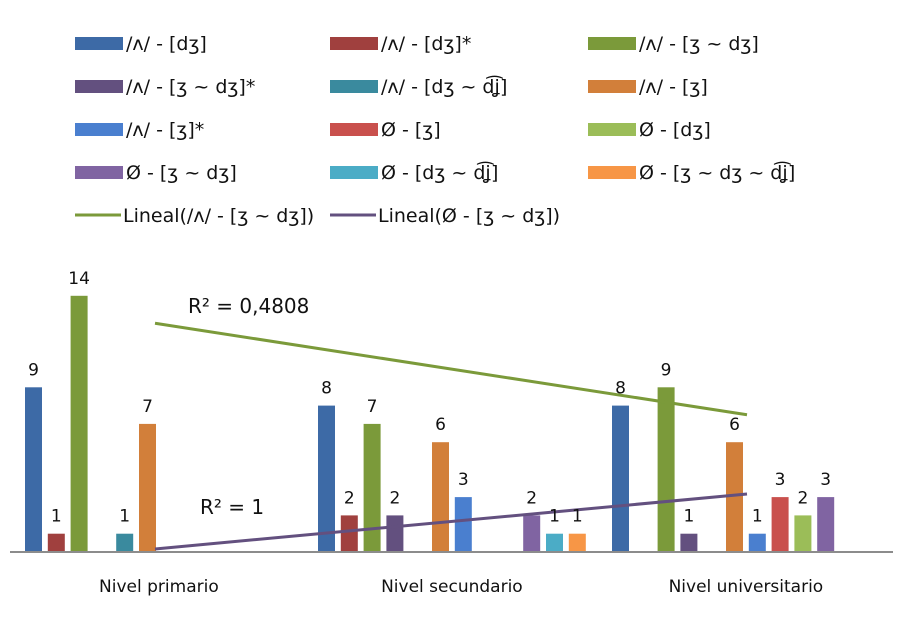 This screenshot has width=910, height=620. I want to click on legend-label: Ø - [dʒ], so click(675, 130).